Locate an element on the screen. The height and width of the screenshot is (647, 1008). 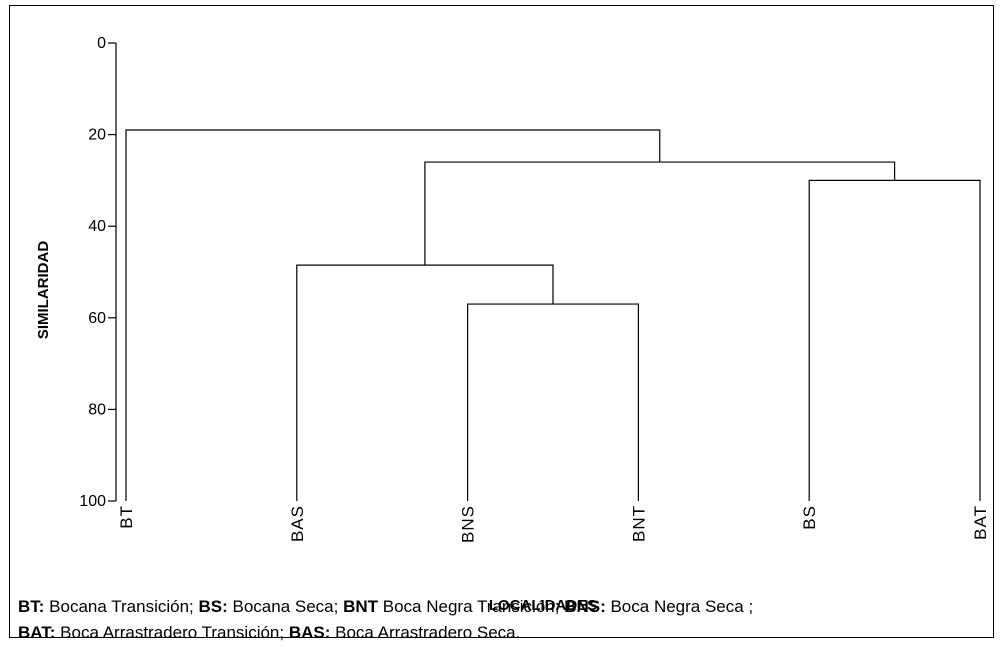
leaf-label: BS is located at coordinates (809, 517).